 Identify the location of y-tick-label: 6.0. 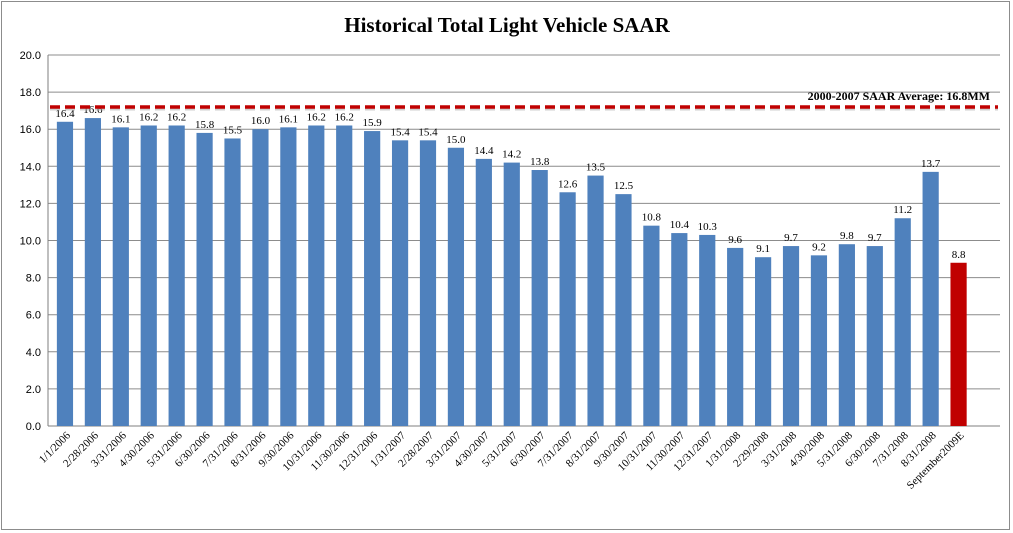
(33, 316).